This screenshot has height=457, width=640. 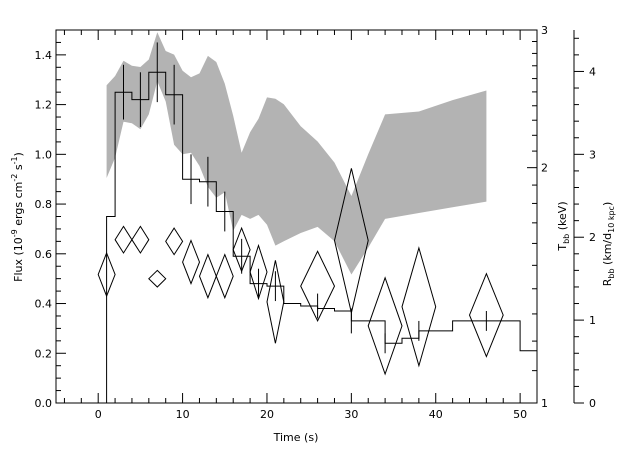 What do you see at coordinates (44, 55) in the screenshot?
I see `flux-tick-label-7: 1.4` at bounding box center [44, 55].